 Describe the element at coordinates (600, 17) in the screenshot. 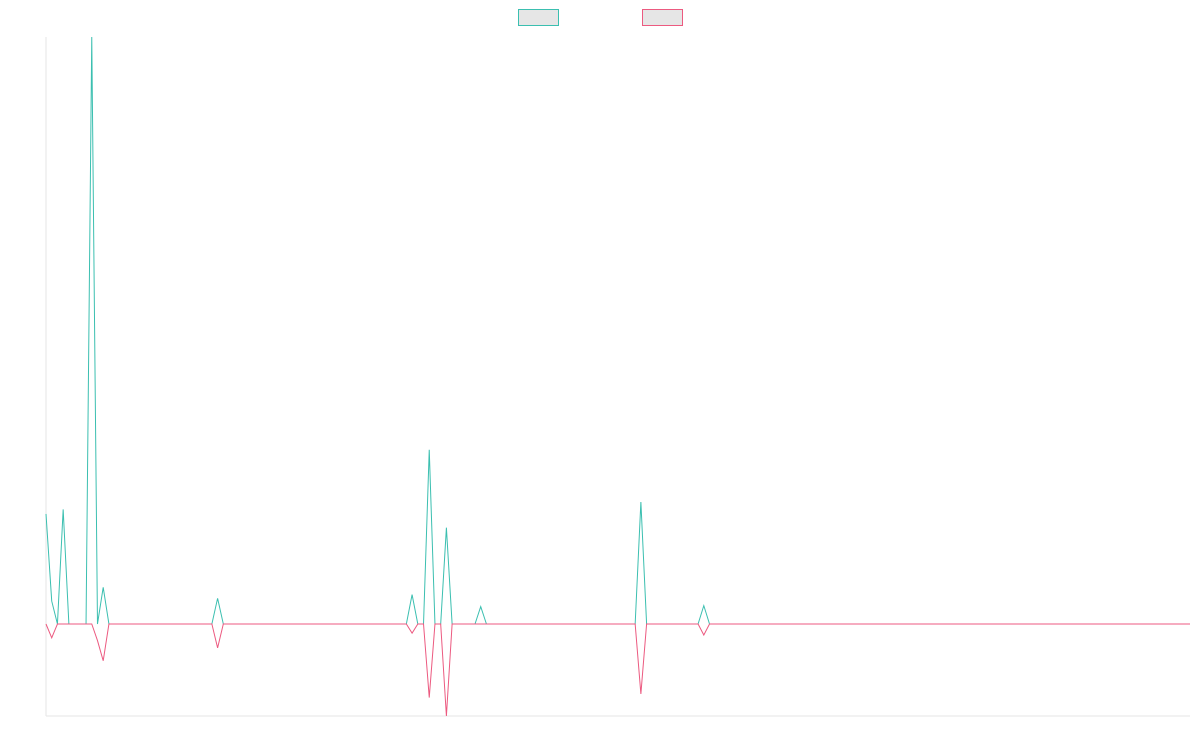

I see `legend` at that location.